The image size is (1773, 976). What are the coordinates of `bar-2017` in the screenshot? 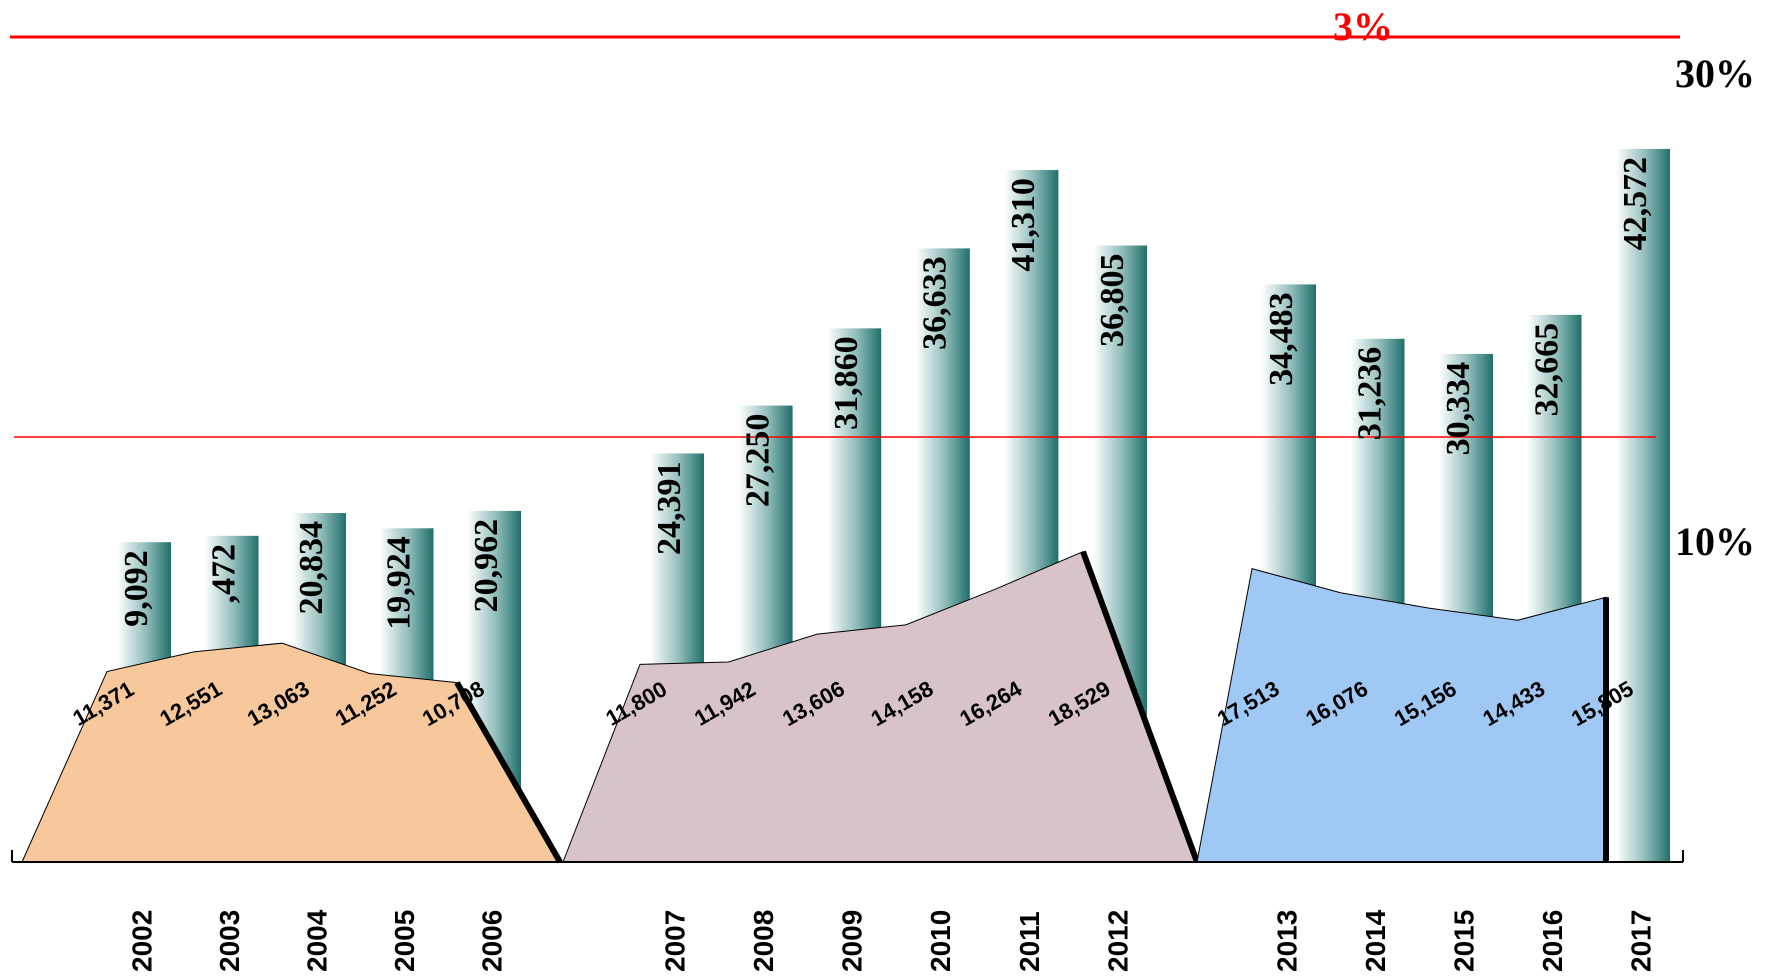 It's located at (1643, 505).